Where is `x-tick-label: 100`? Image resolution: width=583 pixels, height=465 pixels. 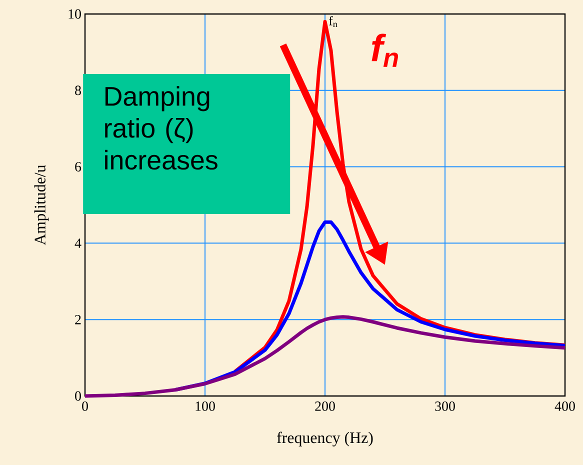
x-tick-label: 100 is located at coordinates (205, 406).